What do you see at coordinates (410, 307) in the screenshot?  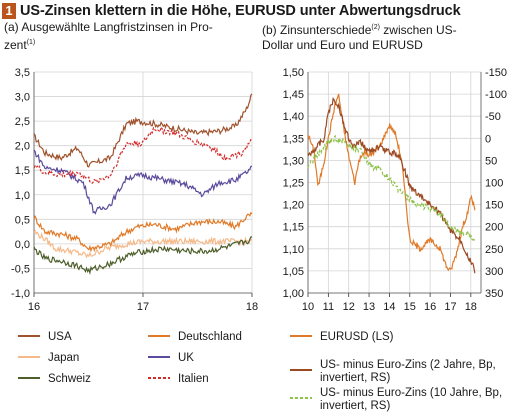 I see `x-tick-label-b: 15` at bounding box center [410, 307].